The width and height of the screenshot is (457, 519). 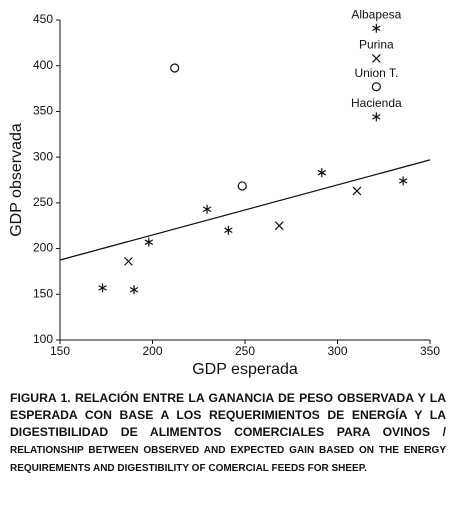 What do you see at coordinates (43, 156) in the screenshot?
I see `y-tick-label: 300` at bounding box center [43, 156].